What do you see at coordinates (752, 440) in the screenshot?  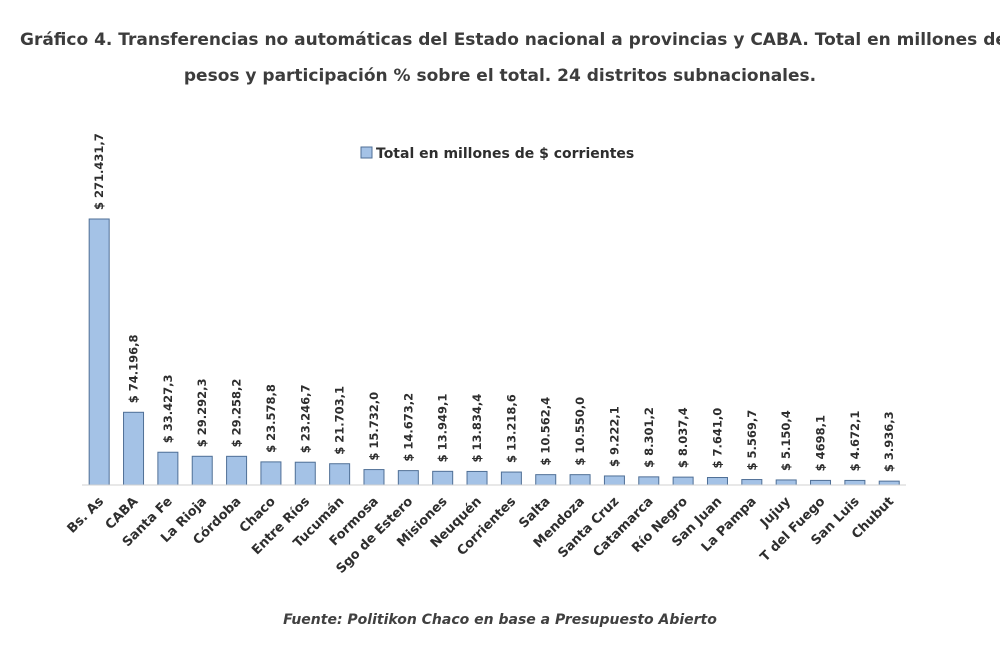 I see `value-label-19: $ 5.569,7` at bounding box center [752, 440].